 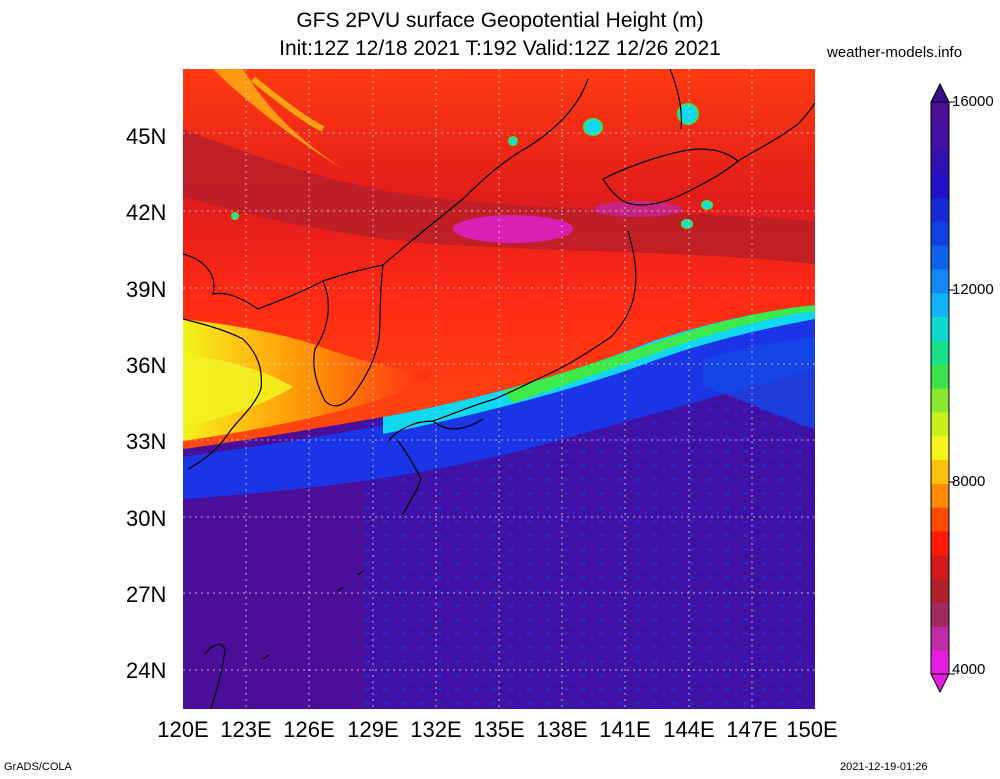 What do you see at coordinates (562, 729) in the screenshot?
I see `lon-label-138e: 138E` at bounding box center [562, 729].